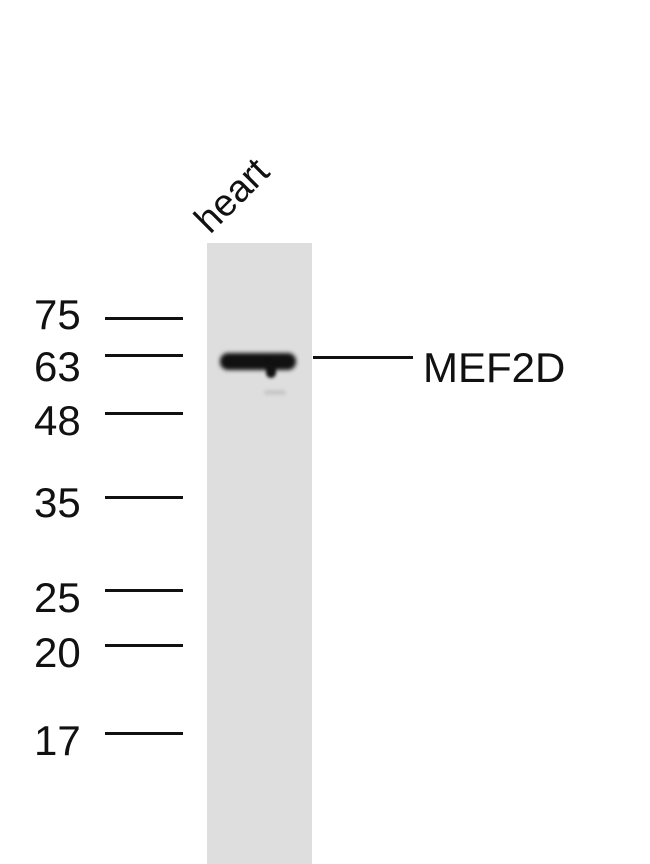 Image resolution: width=650 pixels, height=864 pixels. What do you see at coordinates (494, 367) in the screenshot?
I see `target-label: MEF2D` at bounding box center [494, 367].